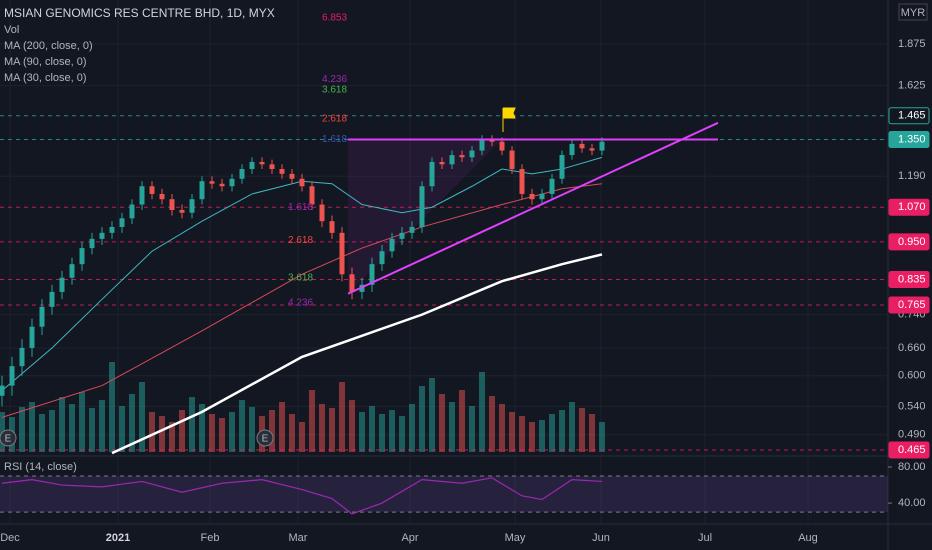 The height and width of the screenshot is (550, 932). Describe the element at coordinates (409, 538) in the screenshot. I see `x-tick-label: Apr` at that location.